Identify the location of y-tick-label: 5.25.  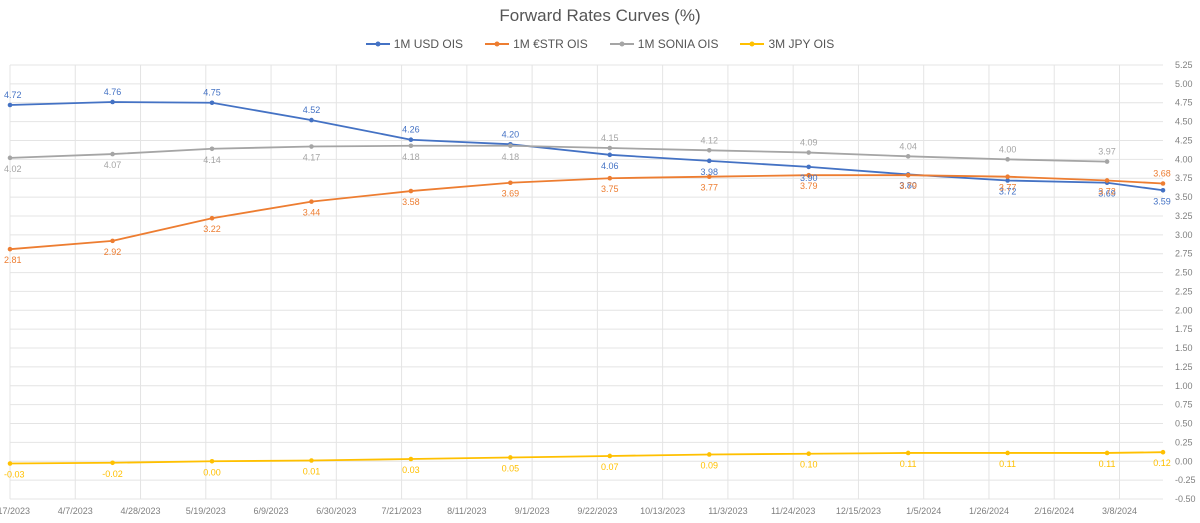
(1184, 65).